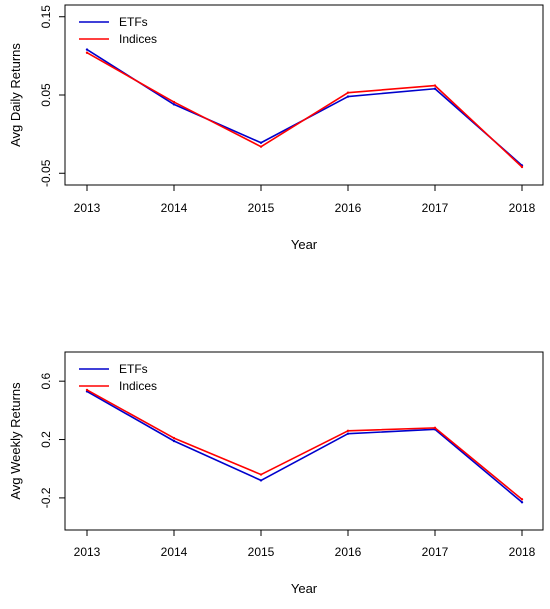 Image resolution: width=550 pixels, height=609 pixels. What do you see at coordinates (15, 441) in the screenshot?
I see `y-axis-label: Avg Weekly Returns` at bounding box center [15, 441].